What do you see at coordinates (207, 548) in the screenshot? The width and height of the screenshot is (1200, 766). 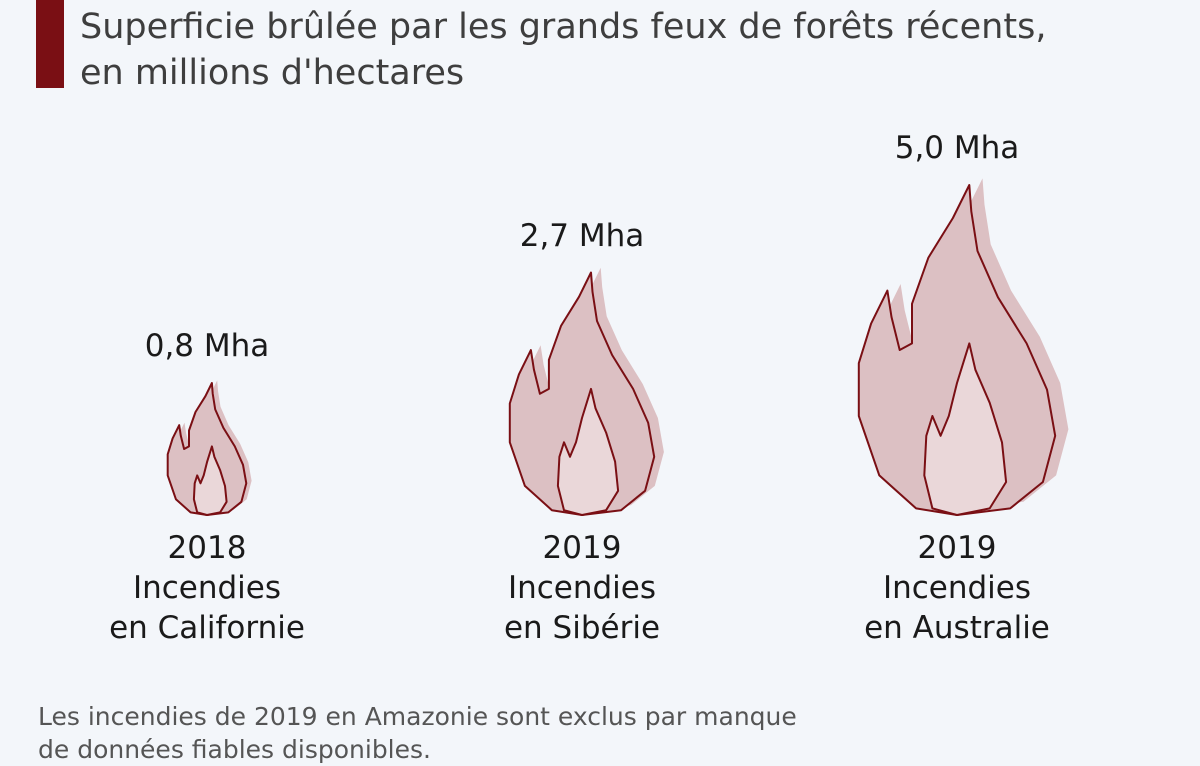 I see `category-label-1-line-1: 2018` at bounding box center [207, 548].